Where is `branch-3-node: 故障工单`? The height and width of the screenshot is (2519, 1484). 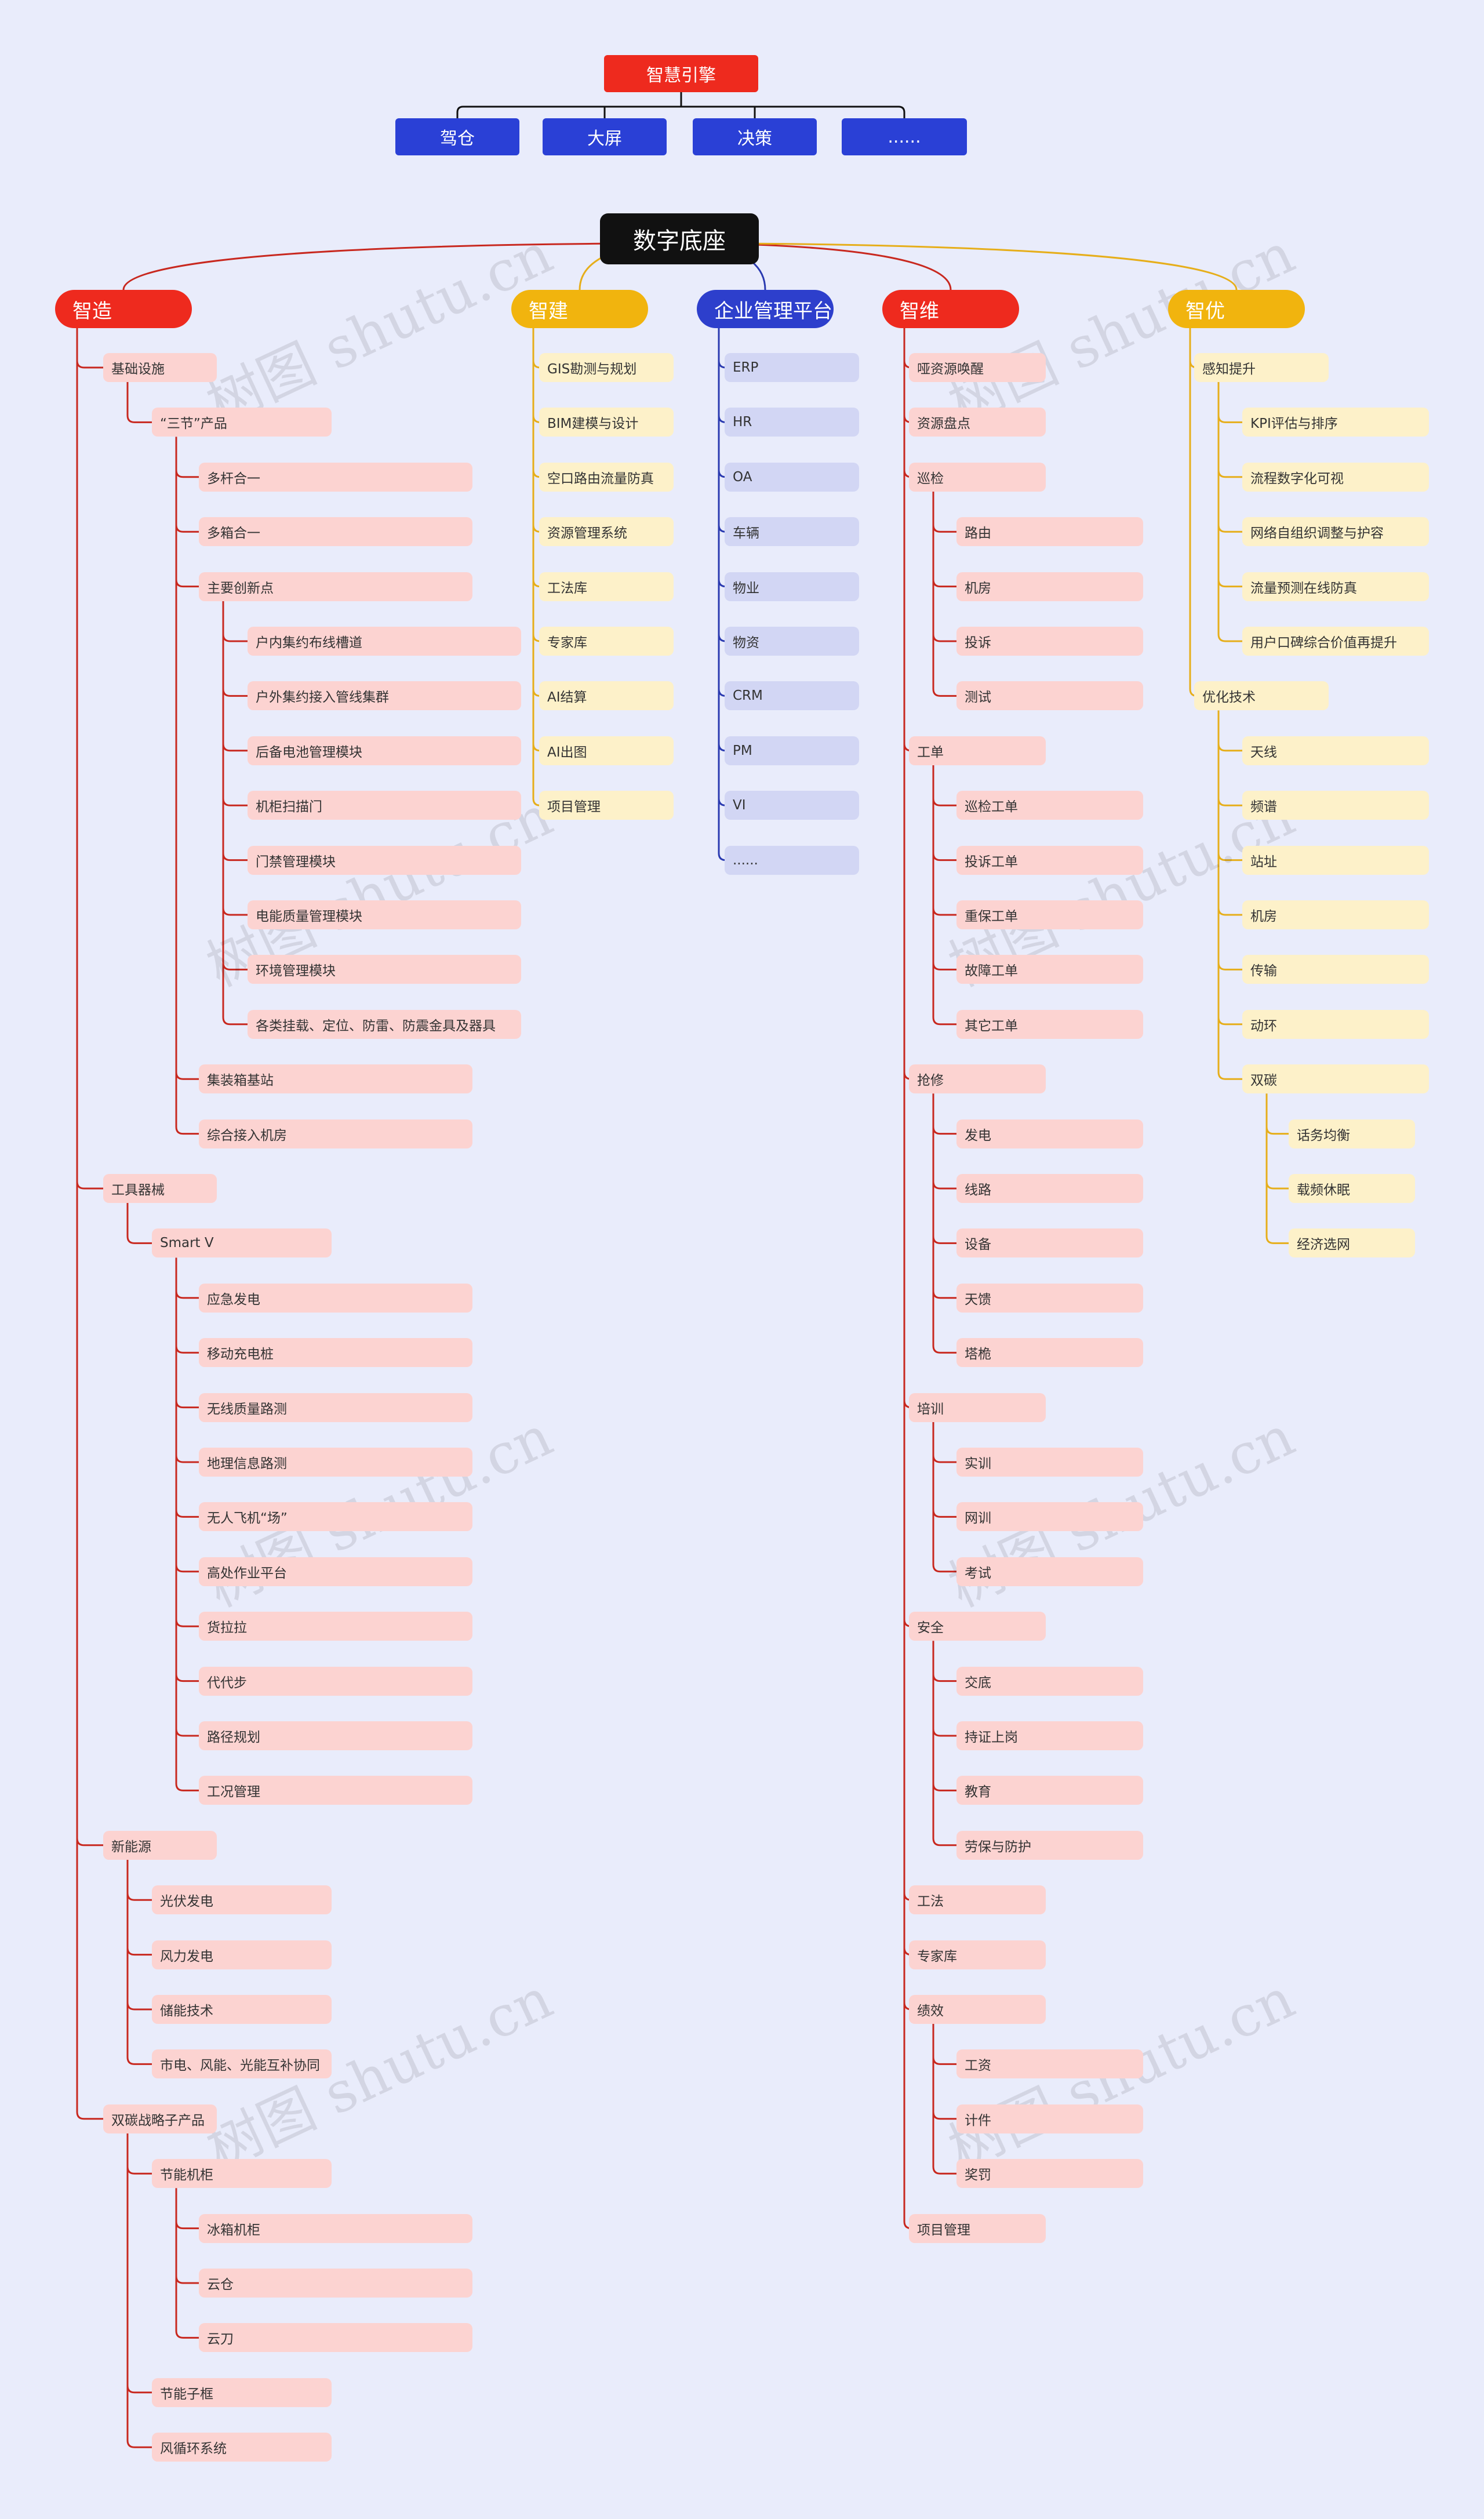 branch-3-node: 故障工单 is located at coordinates (1049, 969).